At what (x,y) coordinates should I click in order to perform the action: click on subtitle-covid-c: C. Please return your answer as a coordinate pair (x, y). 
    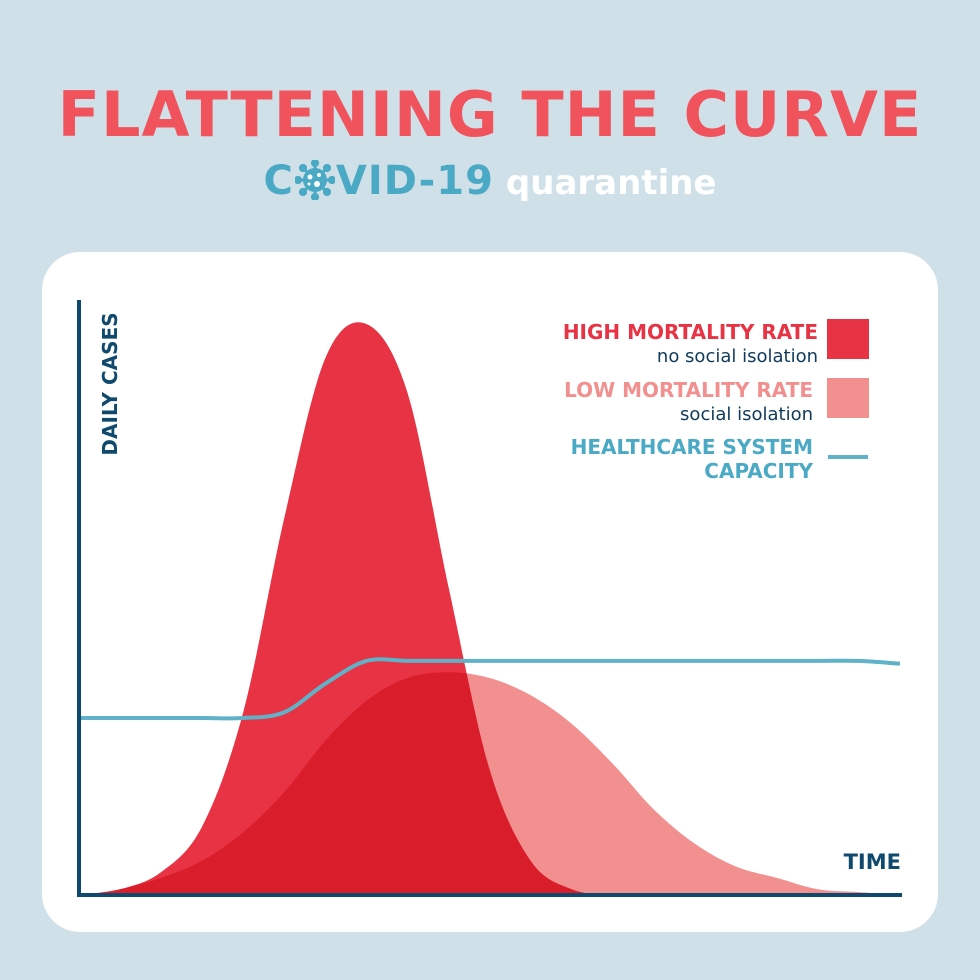
    Looking at the image, I should click on (278, 181).